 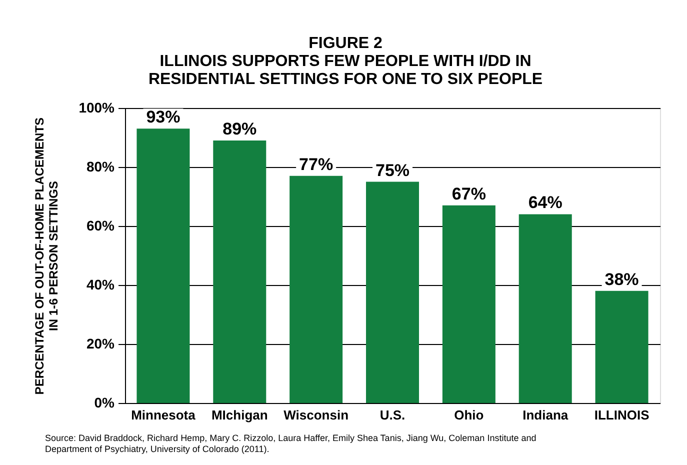 I want to click on x-tick-label: U.S., so click(x=393, y=415).